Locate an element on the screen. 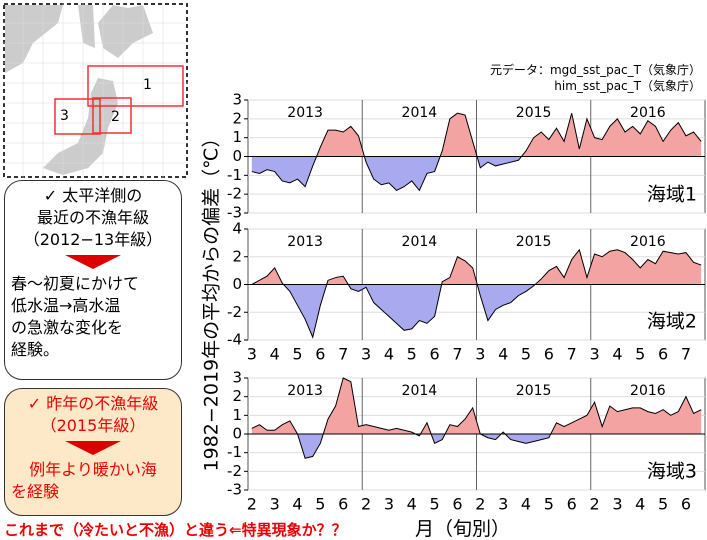  y-tick-label: 4 is located at coordinates (237, 229).